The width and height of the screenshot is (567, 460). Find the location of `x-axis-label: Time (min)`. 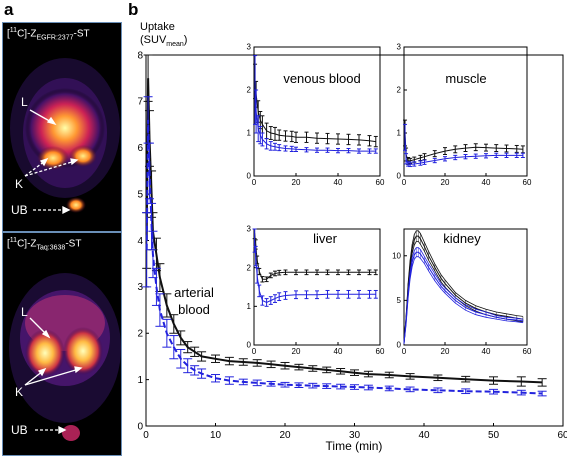

x-axis-label: Time (min) is located at coordinates (354, 446).